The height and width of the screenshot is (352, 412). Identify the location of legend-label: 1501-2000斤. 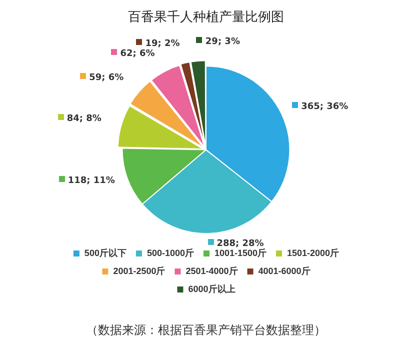
(313, 253).